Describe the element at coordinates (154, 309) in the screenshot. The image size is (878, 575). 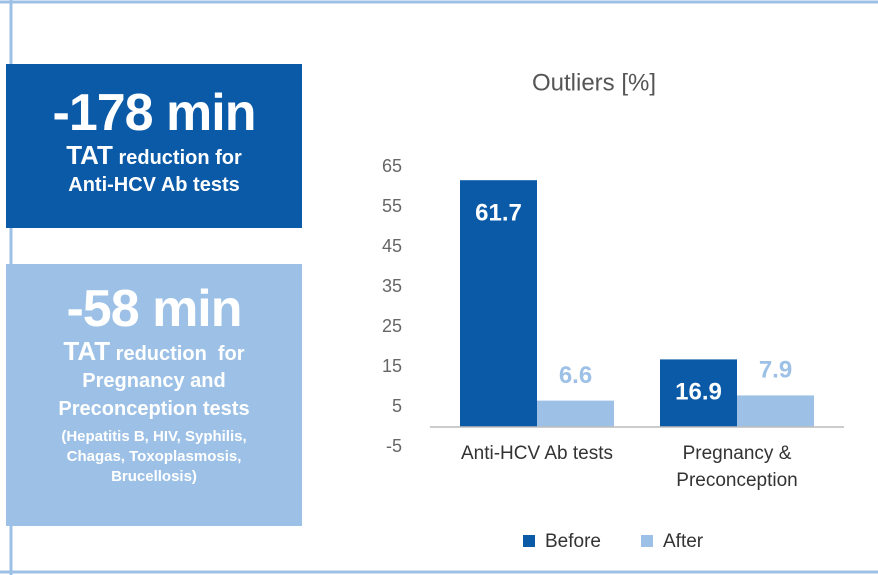
I see `stat-headline: -58 min` at that location.